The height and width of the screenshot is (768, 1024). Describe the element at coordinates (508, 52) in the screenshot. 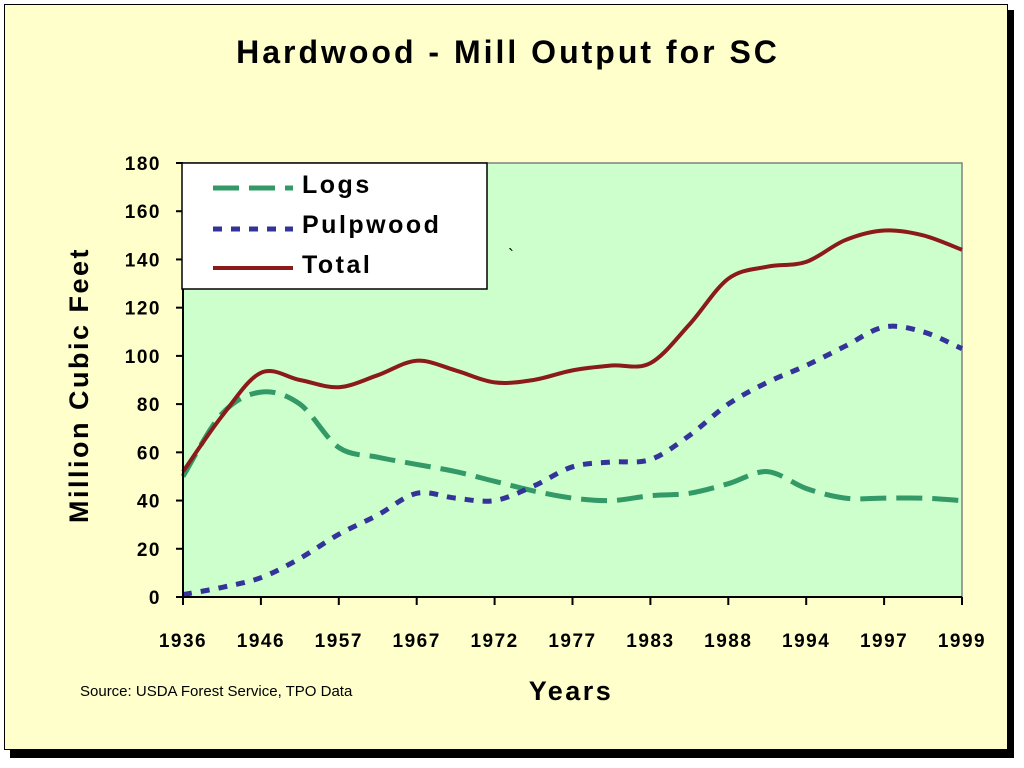

I see `chart-title: Hardwood - Mill Output for SC` at that location.